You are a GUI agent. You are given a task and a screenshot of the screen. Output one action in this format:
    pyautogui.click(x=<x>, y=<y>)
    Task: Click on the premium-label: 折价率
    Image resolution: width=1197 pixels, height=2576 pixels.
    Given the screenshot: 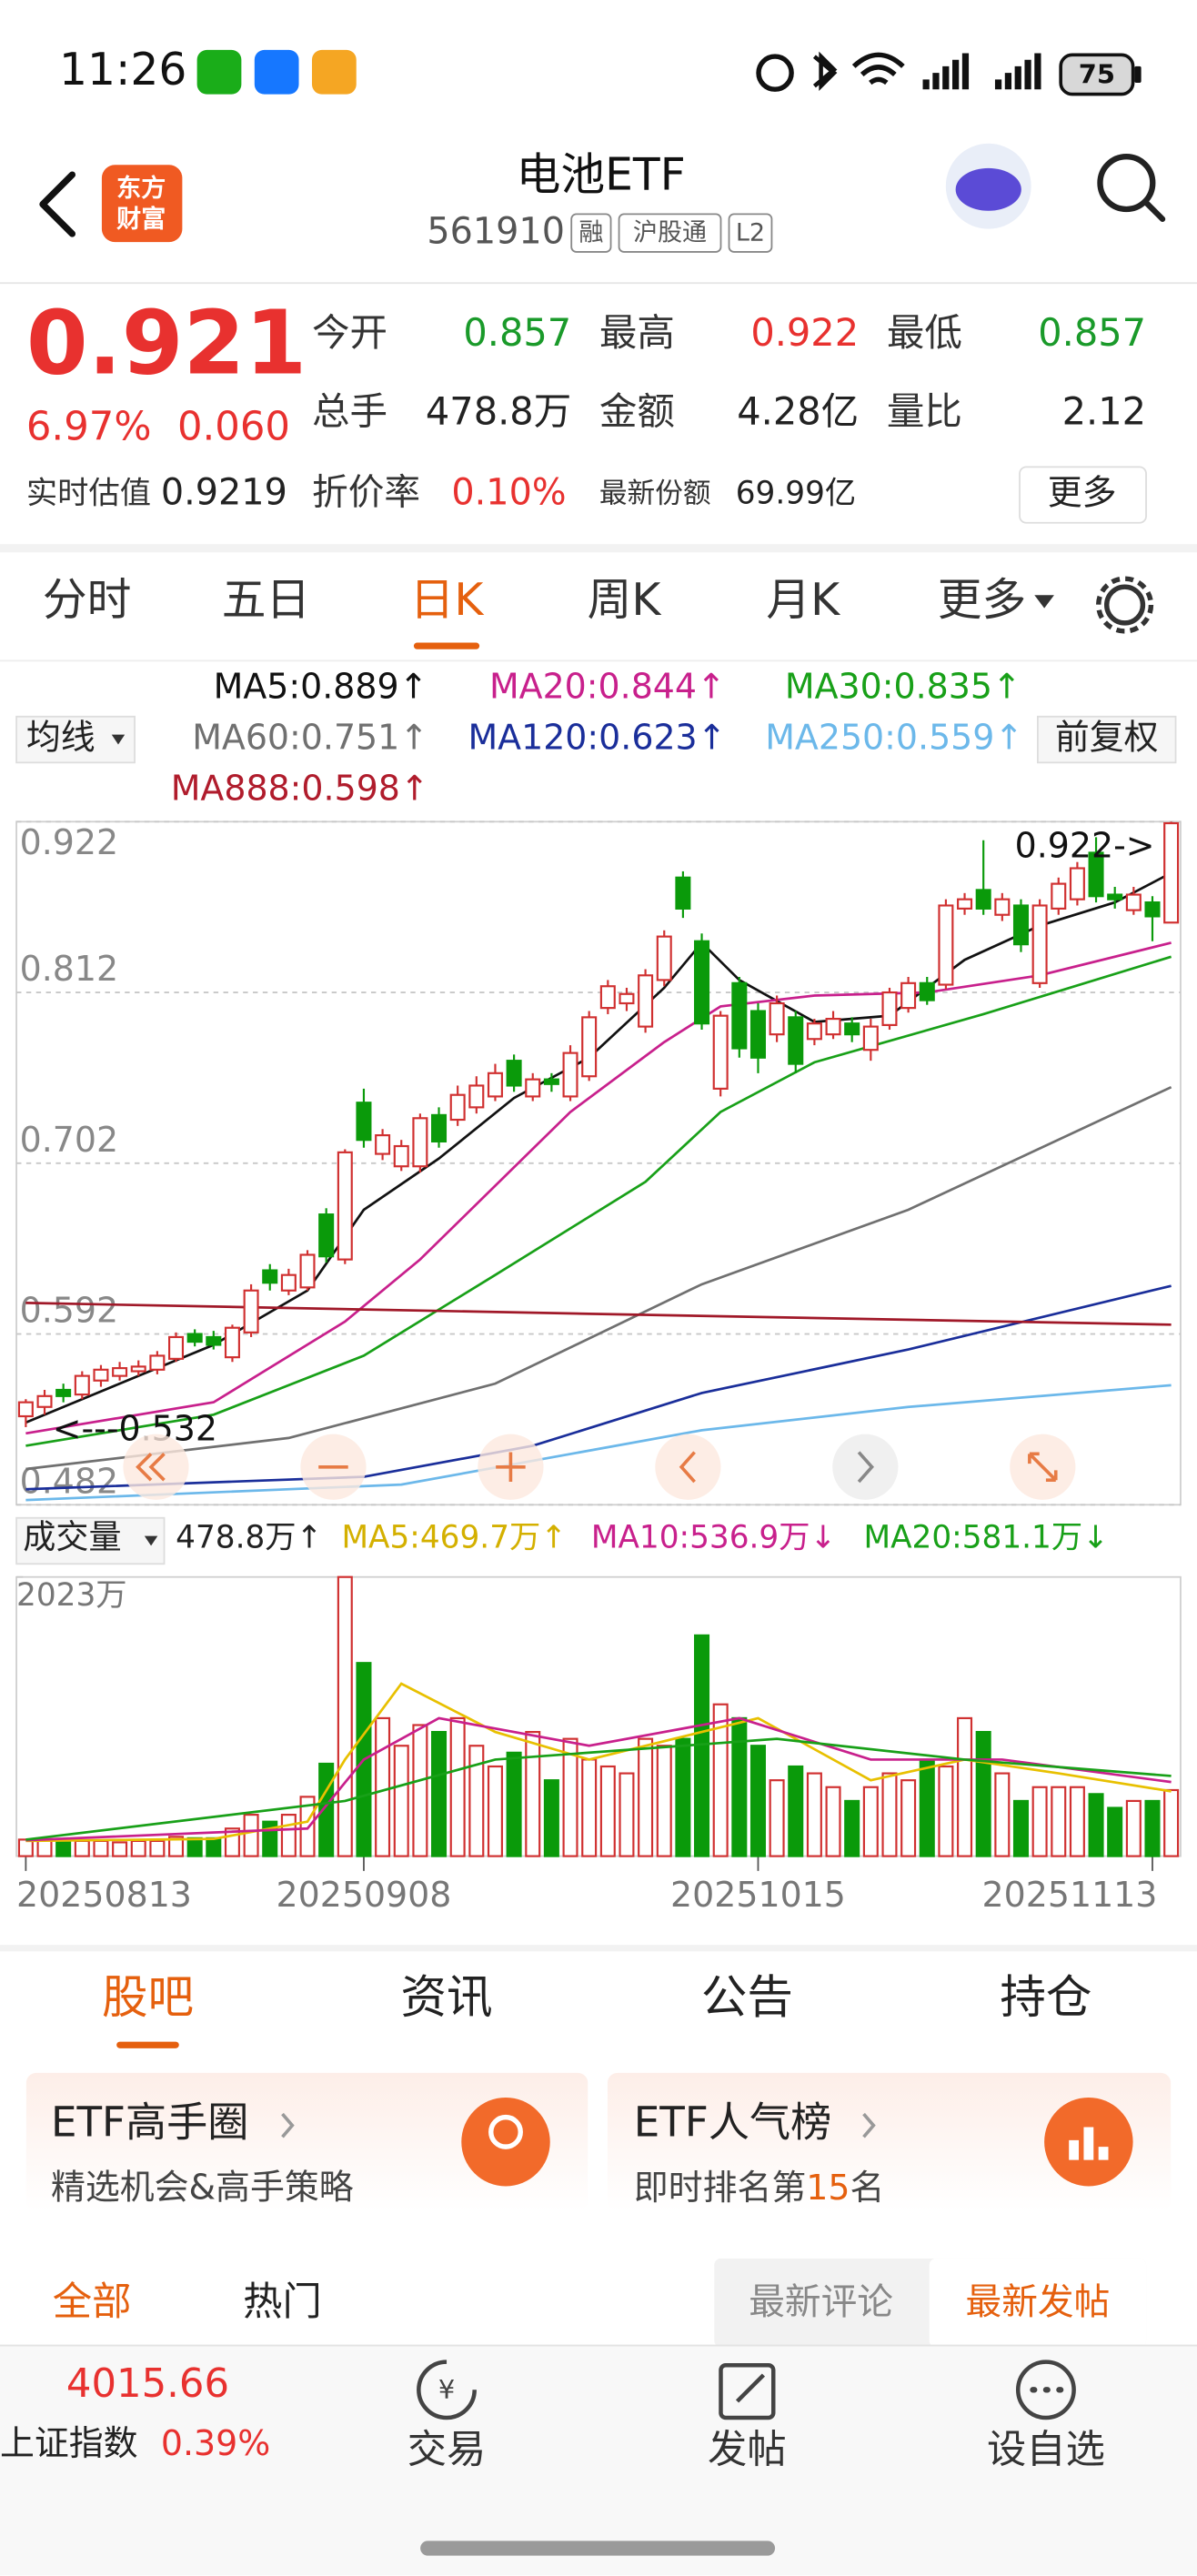 What is the action you would take?
    pyautogui.click(x=366, y=493)
    